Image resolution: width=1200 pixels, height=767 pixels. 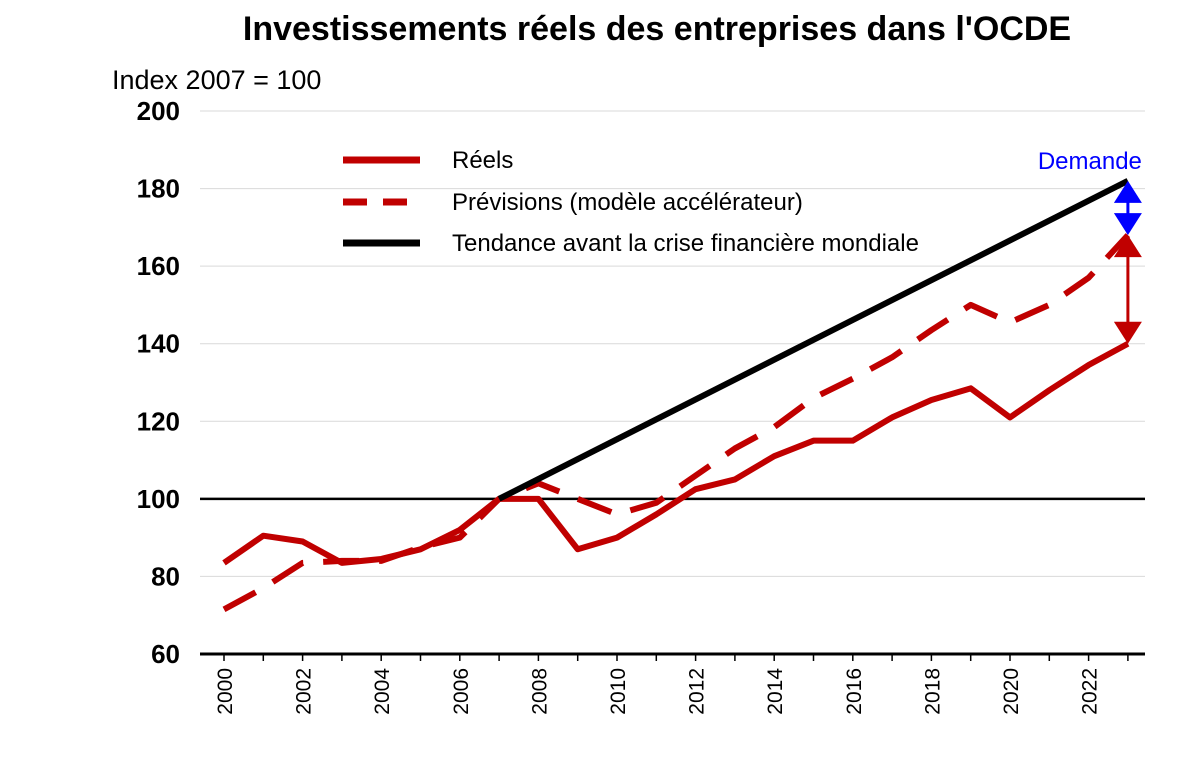 I want to click on x-tick-label: 2002, so click(x=304, y=691).